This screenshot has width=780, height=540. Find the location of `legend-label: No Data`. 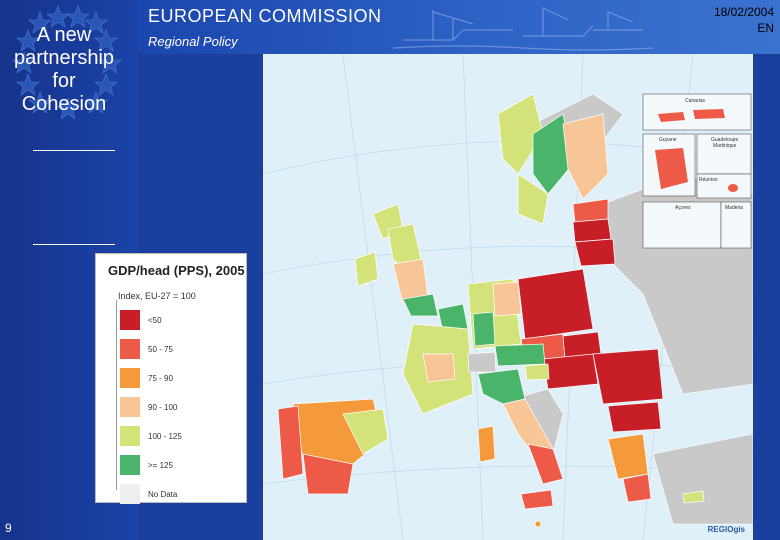

legend-label: No Data is located at coordinates (163, 494).